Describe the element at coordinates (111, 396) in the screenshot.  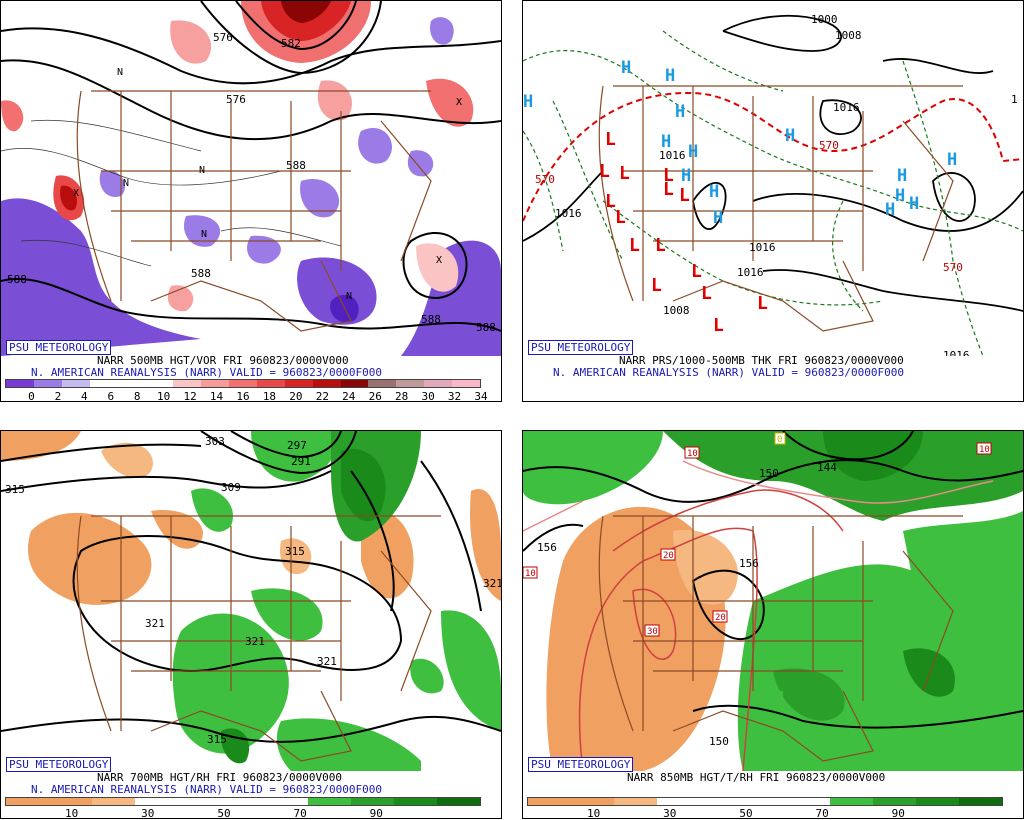
I see `colorbar-tick-label: 6` at that location.